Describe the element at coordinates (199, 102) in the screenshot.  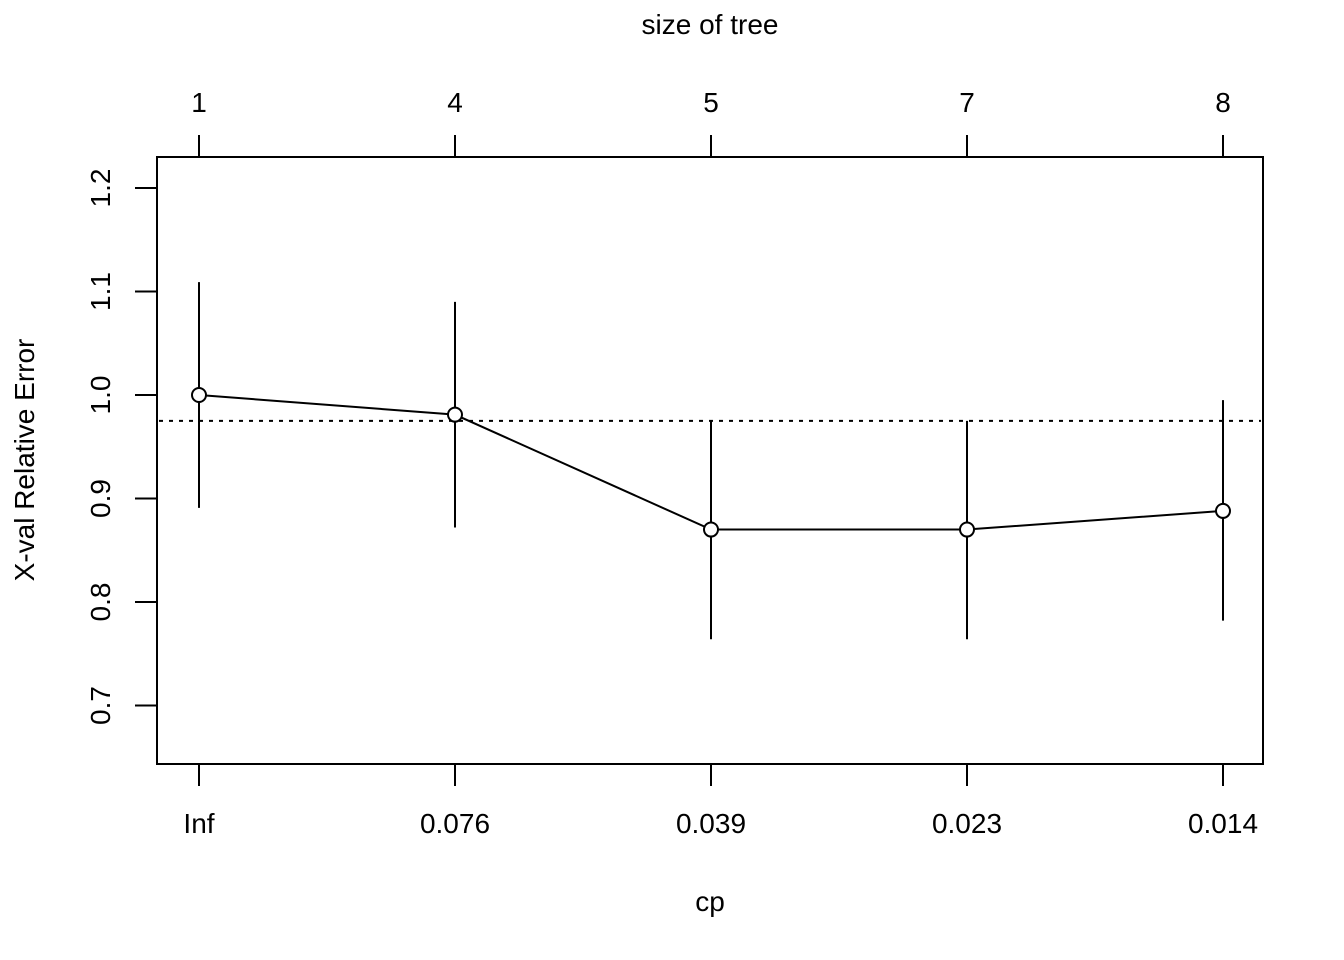
I see `top-tick-label: 1` at that location.